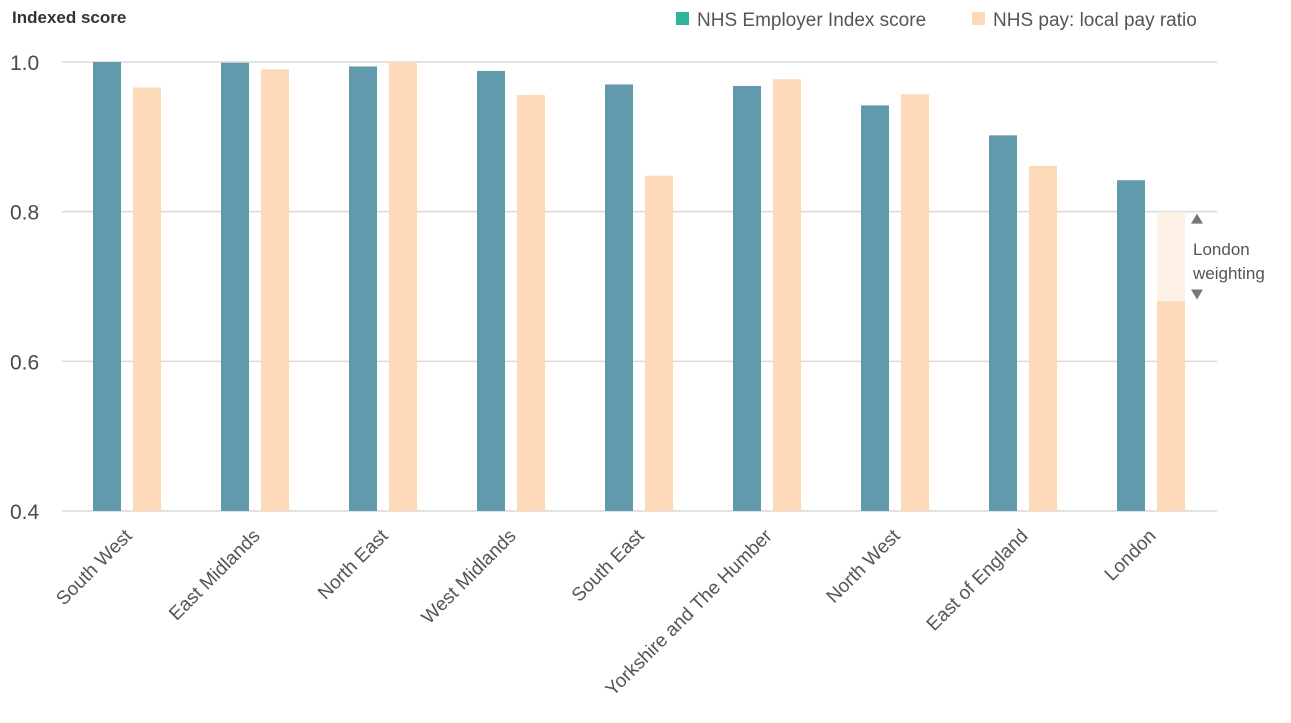 The image size is (1291, 723). I want to click on x-category-label: North East, so click(353, 564).